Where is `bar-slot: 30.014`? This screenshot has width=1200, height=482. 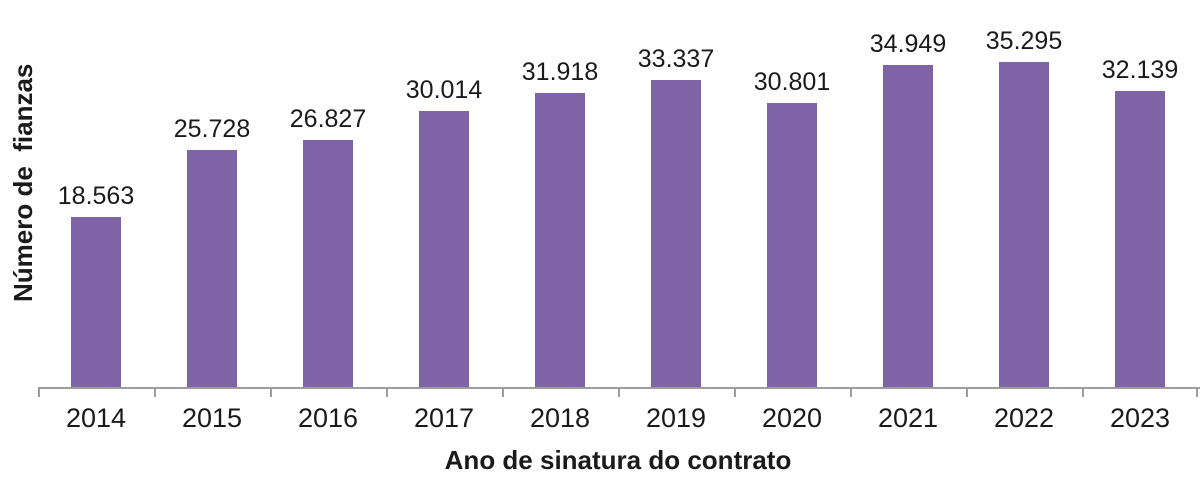 bar-slot: 30.014 is located at coordinates (444, 194).